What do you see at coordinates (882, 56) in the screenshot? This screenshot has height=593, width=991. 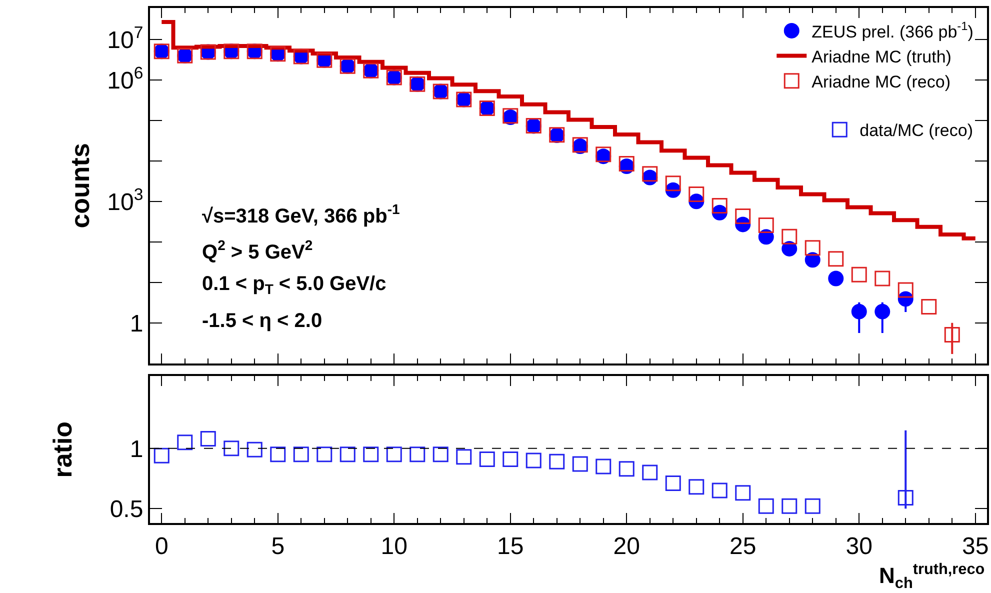 I see `legend-label: Ariadne MC (truth)` at bounding box center [882, 56].